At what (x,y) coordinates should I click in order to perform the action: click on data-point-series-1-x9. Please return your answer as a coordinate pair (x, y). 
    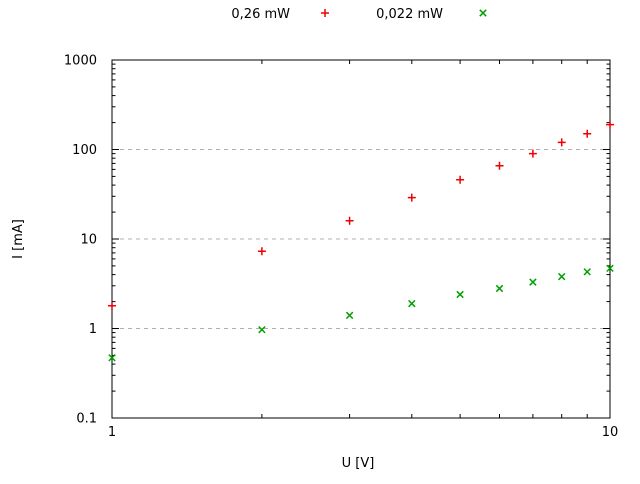
    Looking at the image, I should click on (587, 272).